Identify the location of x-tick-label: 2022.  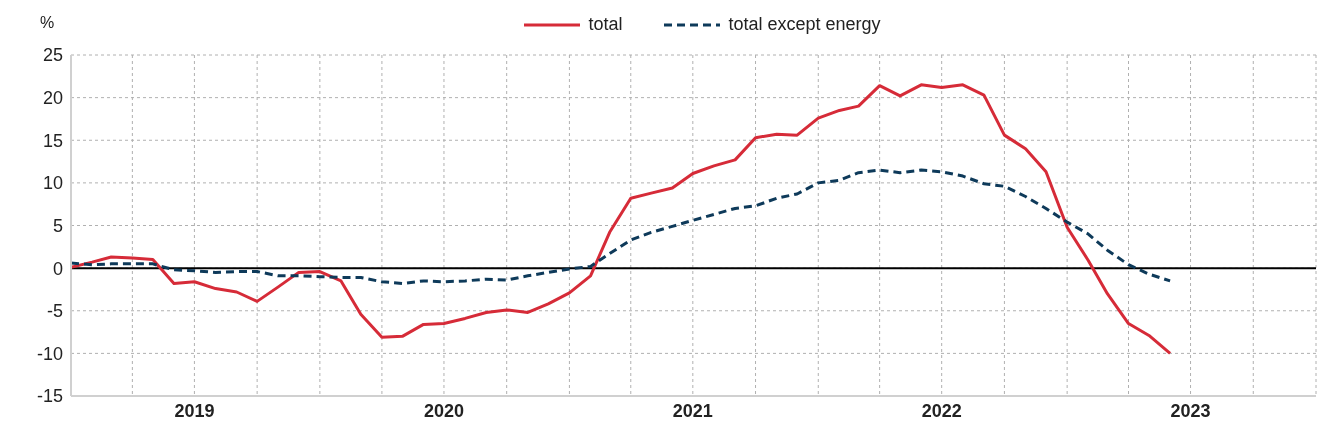
(941, 410).